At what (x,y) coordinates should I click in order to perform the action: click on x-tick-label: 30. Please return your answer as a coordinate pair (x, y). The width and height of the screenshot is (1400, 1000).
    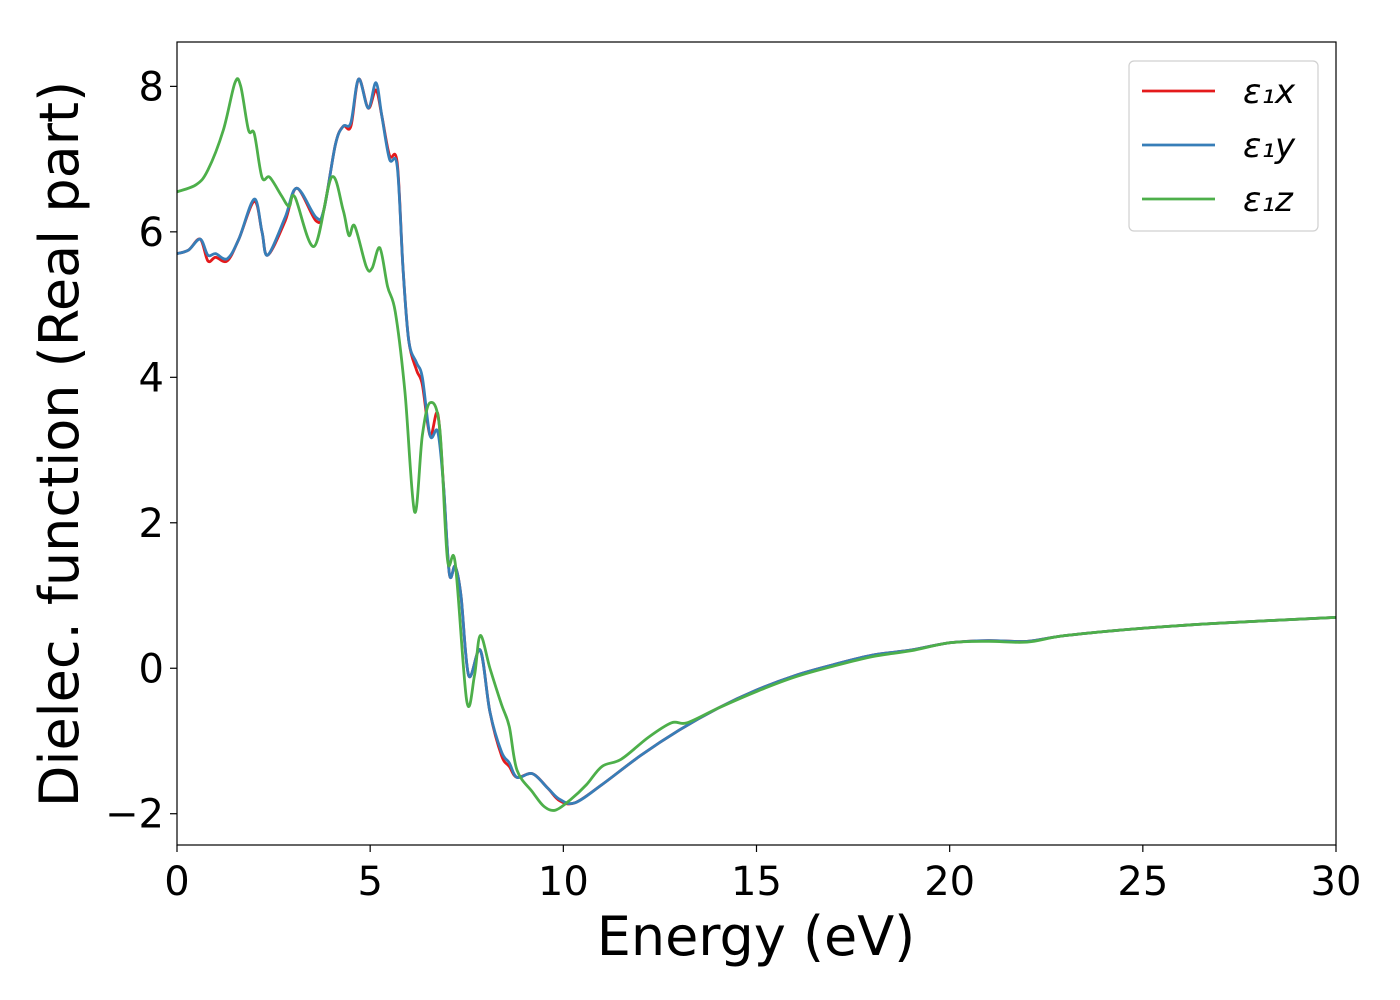
    Looking at the image, I should click on (1336, 882).